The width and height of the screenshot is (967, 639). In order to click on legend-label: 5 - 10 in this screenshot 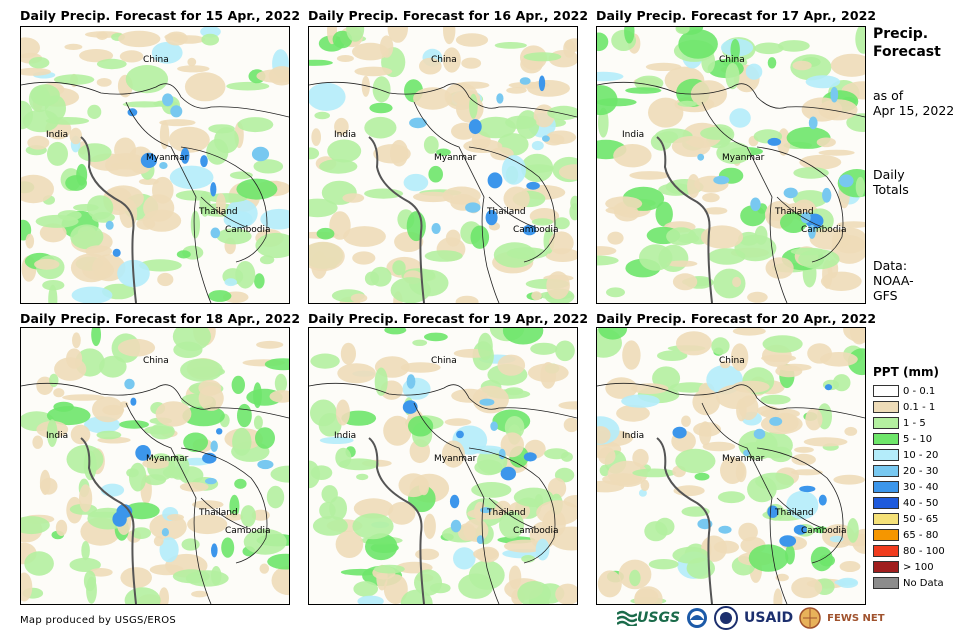, I will do `click(918, 439)`.